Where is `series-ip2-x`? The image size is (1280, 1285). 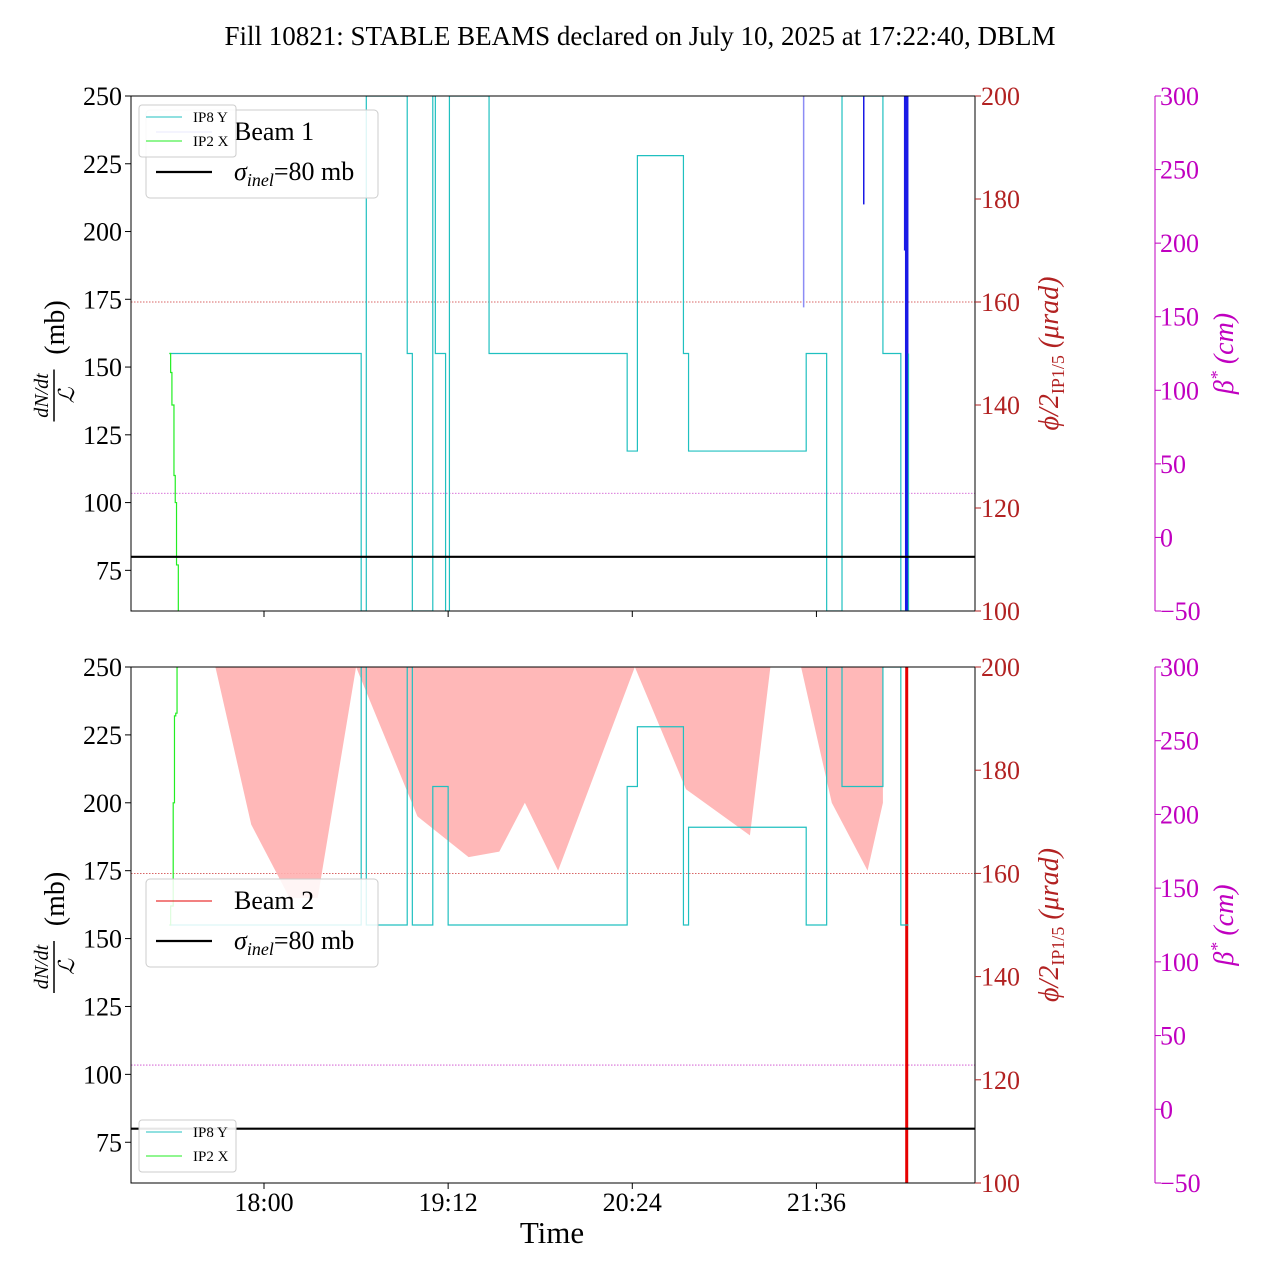 series-ip2-x is located at coordinates (174, 481).